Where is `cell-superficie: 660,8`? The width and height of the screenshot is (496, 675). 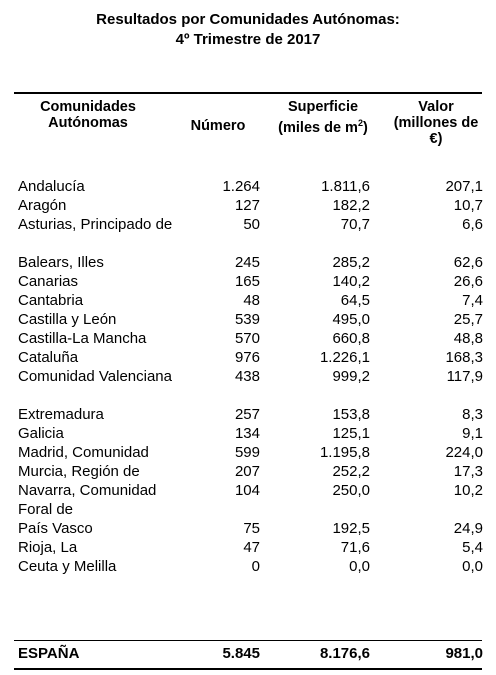 cell-superficie: 660,8 is located at coordinates (351, 338).